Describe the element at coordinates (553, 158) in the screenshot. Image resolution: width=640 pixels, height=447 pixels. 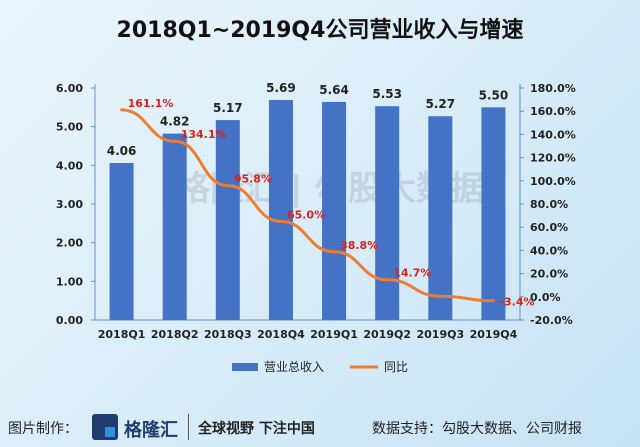
I see `right-tick-label: 120.0%` at that location.